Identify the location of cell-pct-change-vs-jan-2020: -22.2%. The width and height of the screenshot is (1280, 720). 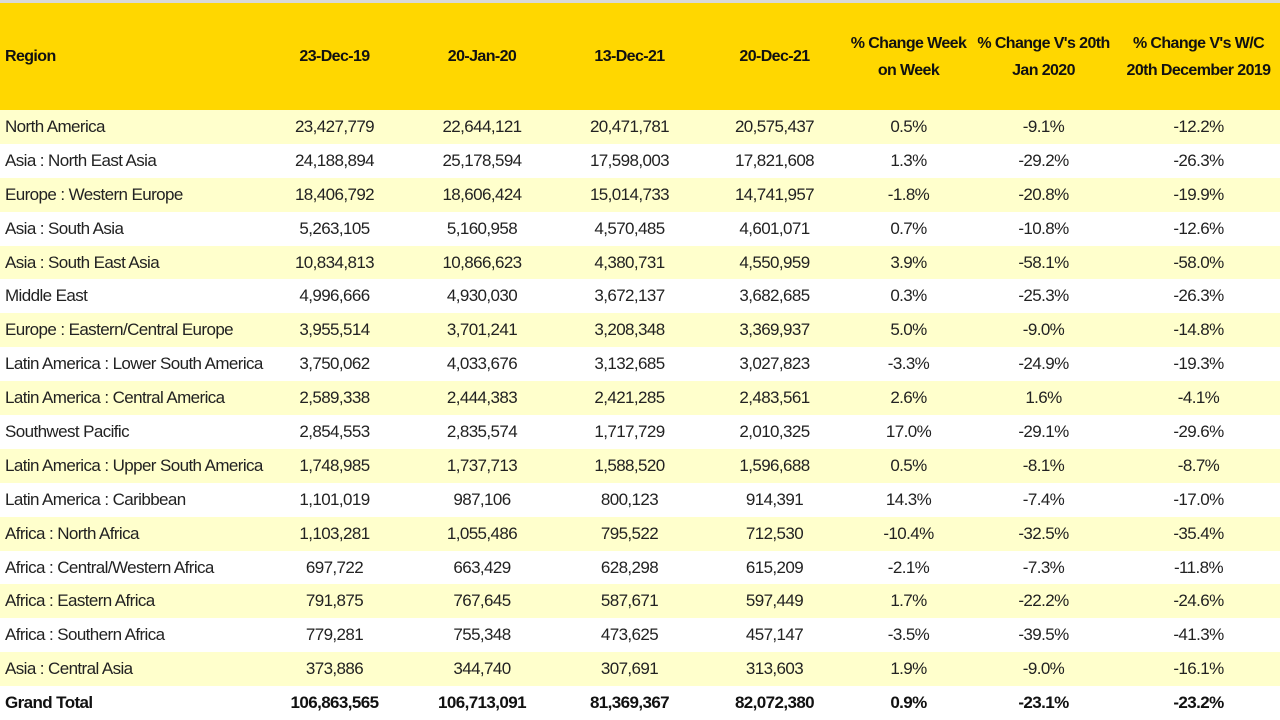
(1043, 601).